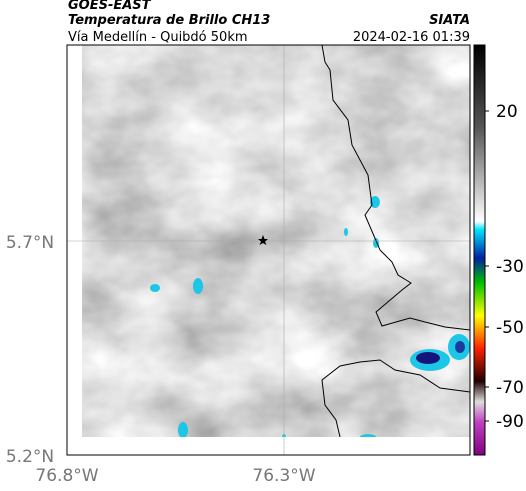 This screenshot has width=526, height=491. What do you see at coordinates (510, 388) in the screenshot?
I see `colorbar-label: -70` at bounding box center [510, 388].